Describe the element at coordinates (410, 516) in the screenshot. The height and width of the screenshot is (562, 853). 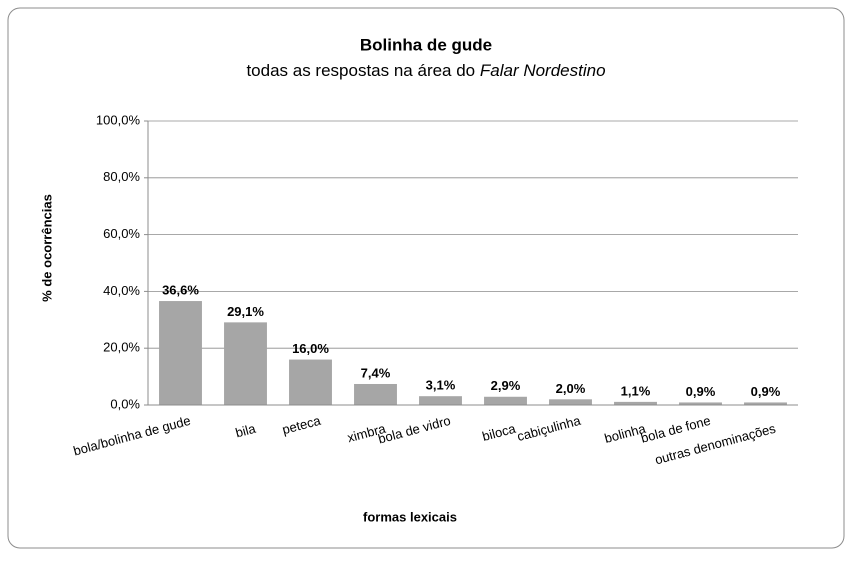
I see `x-axis-label: formas lexicais` at that location.